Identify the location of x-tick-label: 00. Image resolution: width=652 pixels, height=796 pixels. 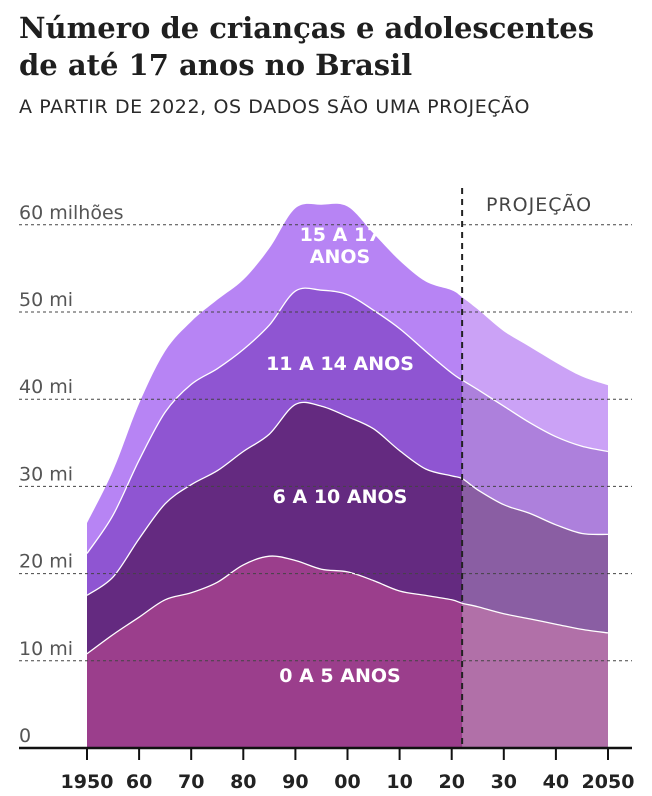
(347, 782).